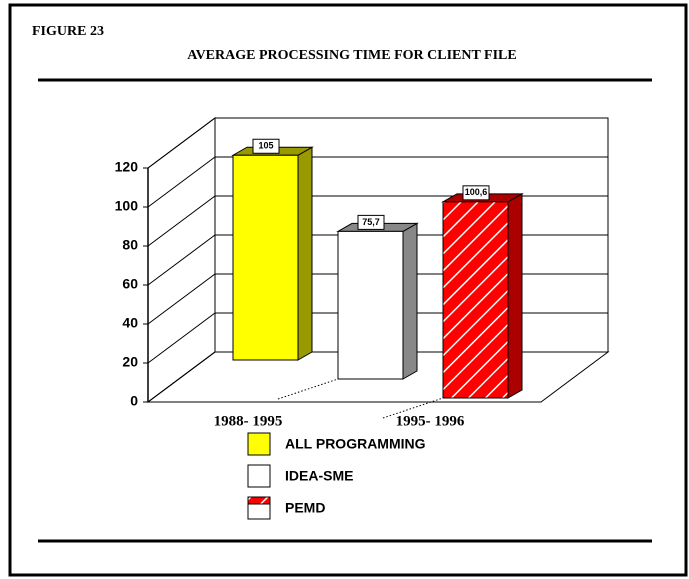 This screenshot has height=579, width=689. What do you see at coordinates (68, 31) in the screenshot?
I see `figure-label: FIGURE 23` at bounding box center [68, 31].